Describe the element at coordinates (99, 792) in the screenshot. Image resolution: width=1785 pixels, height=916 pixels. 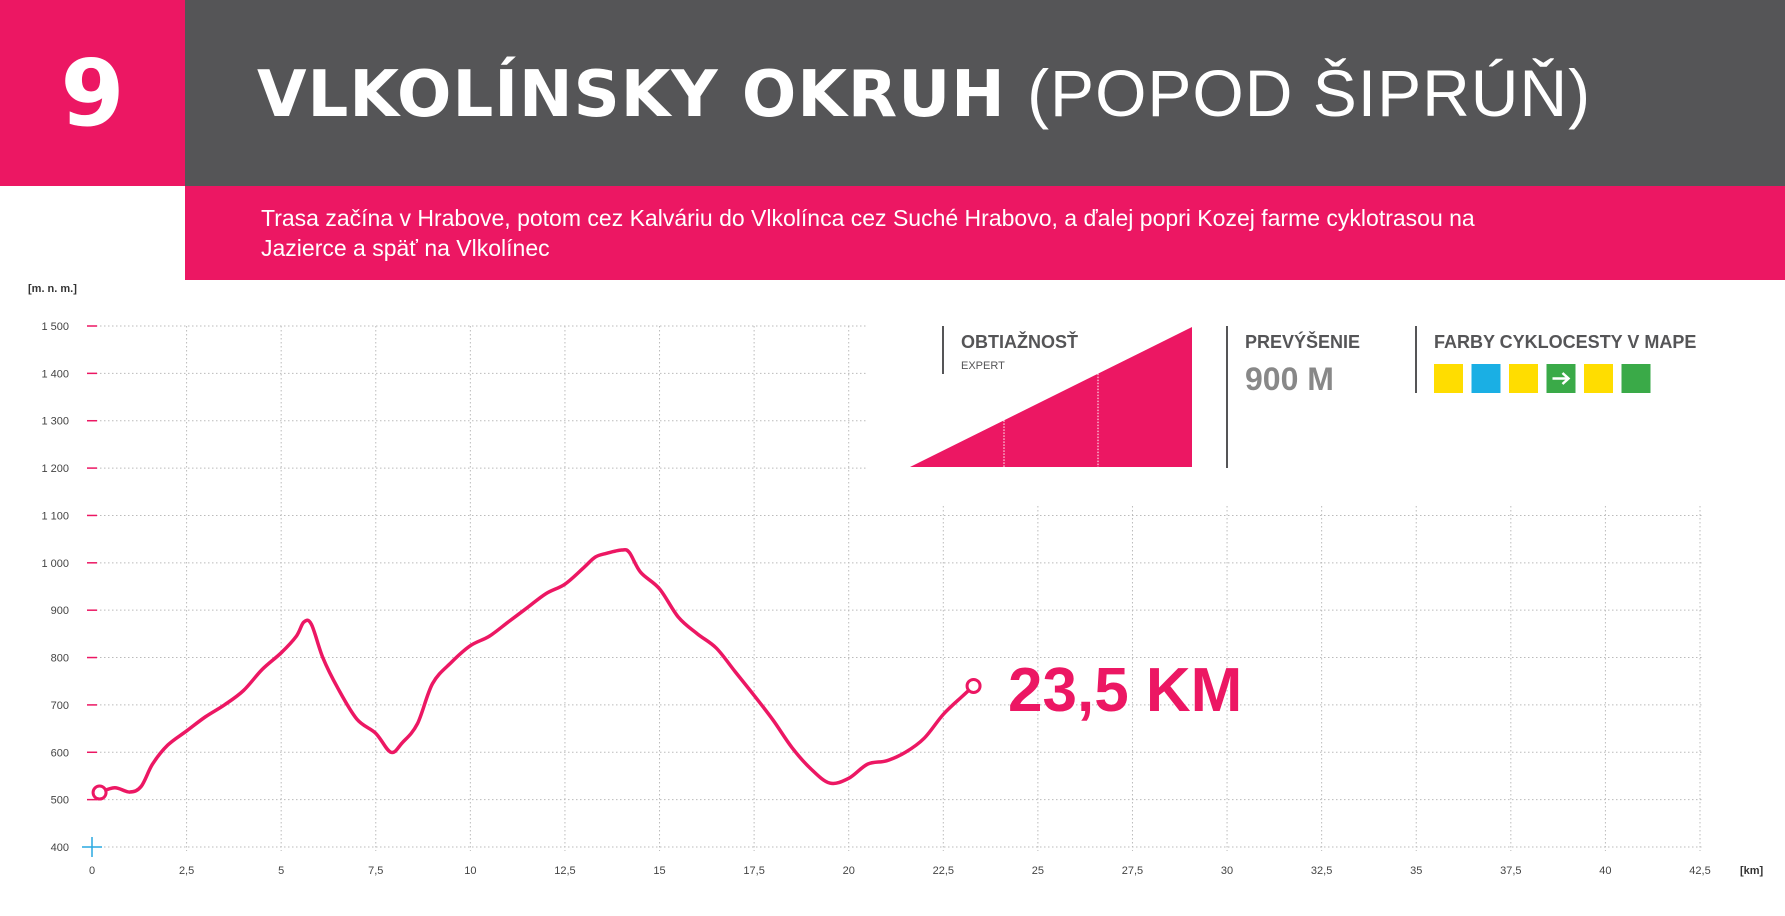
I see `start-marker` at that location.